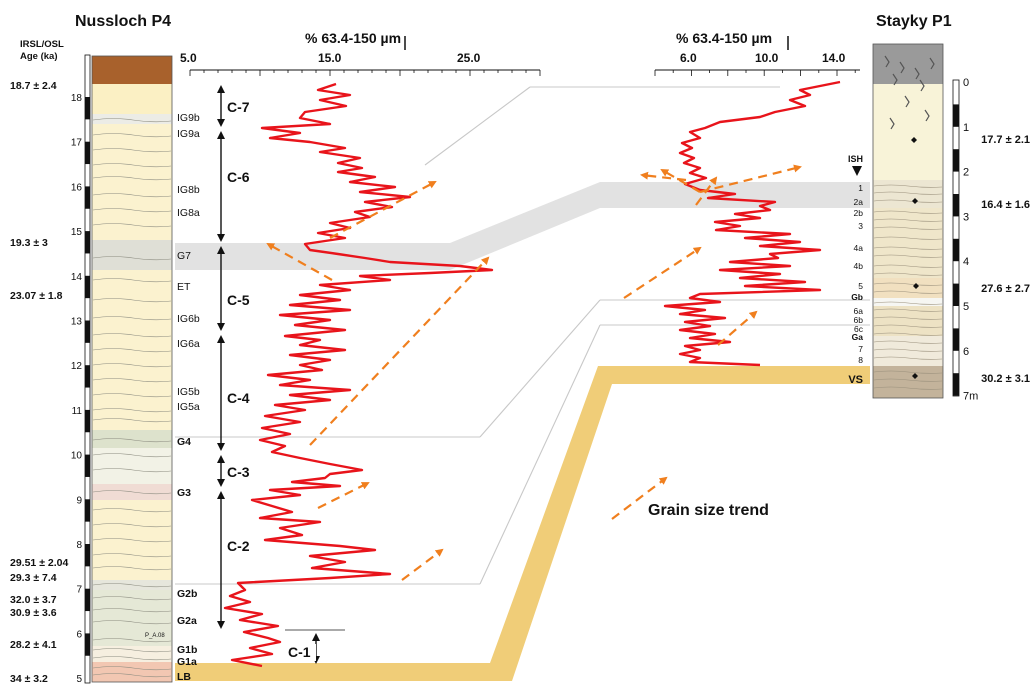 The height and width of the screenshot is (684, 1035). I want to click on nussloch-depth-label: 5, so click(79, 679).